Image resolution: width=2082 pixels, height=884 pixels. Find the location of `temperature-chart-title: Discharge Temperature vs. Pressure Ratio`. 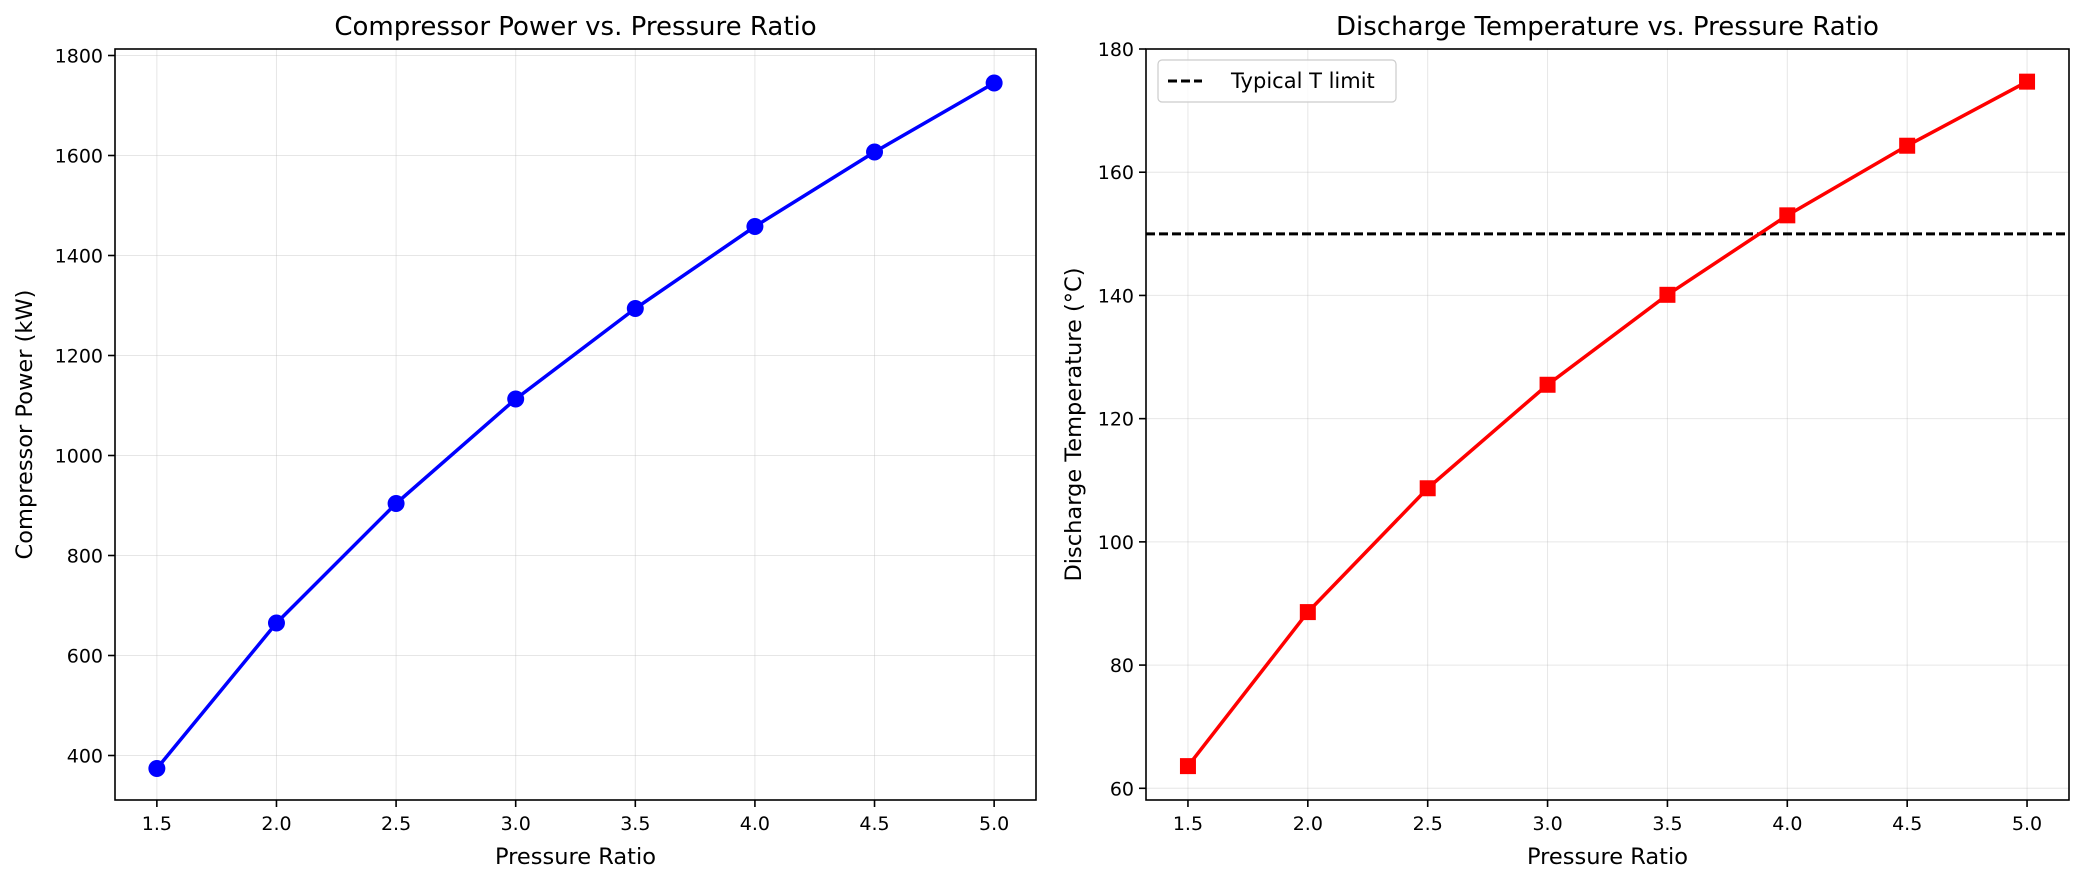

temperature-chart-title: Discharge Temperature vs. Pressure Ratio is located at coordinates (1607, 27).